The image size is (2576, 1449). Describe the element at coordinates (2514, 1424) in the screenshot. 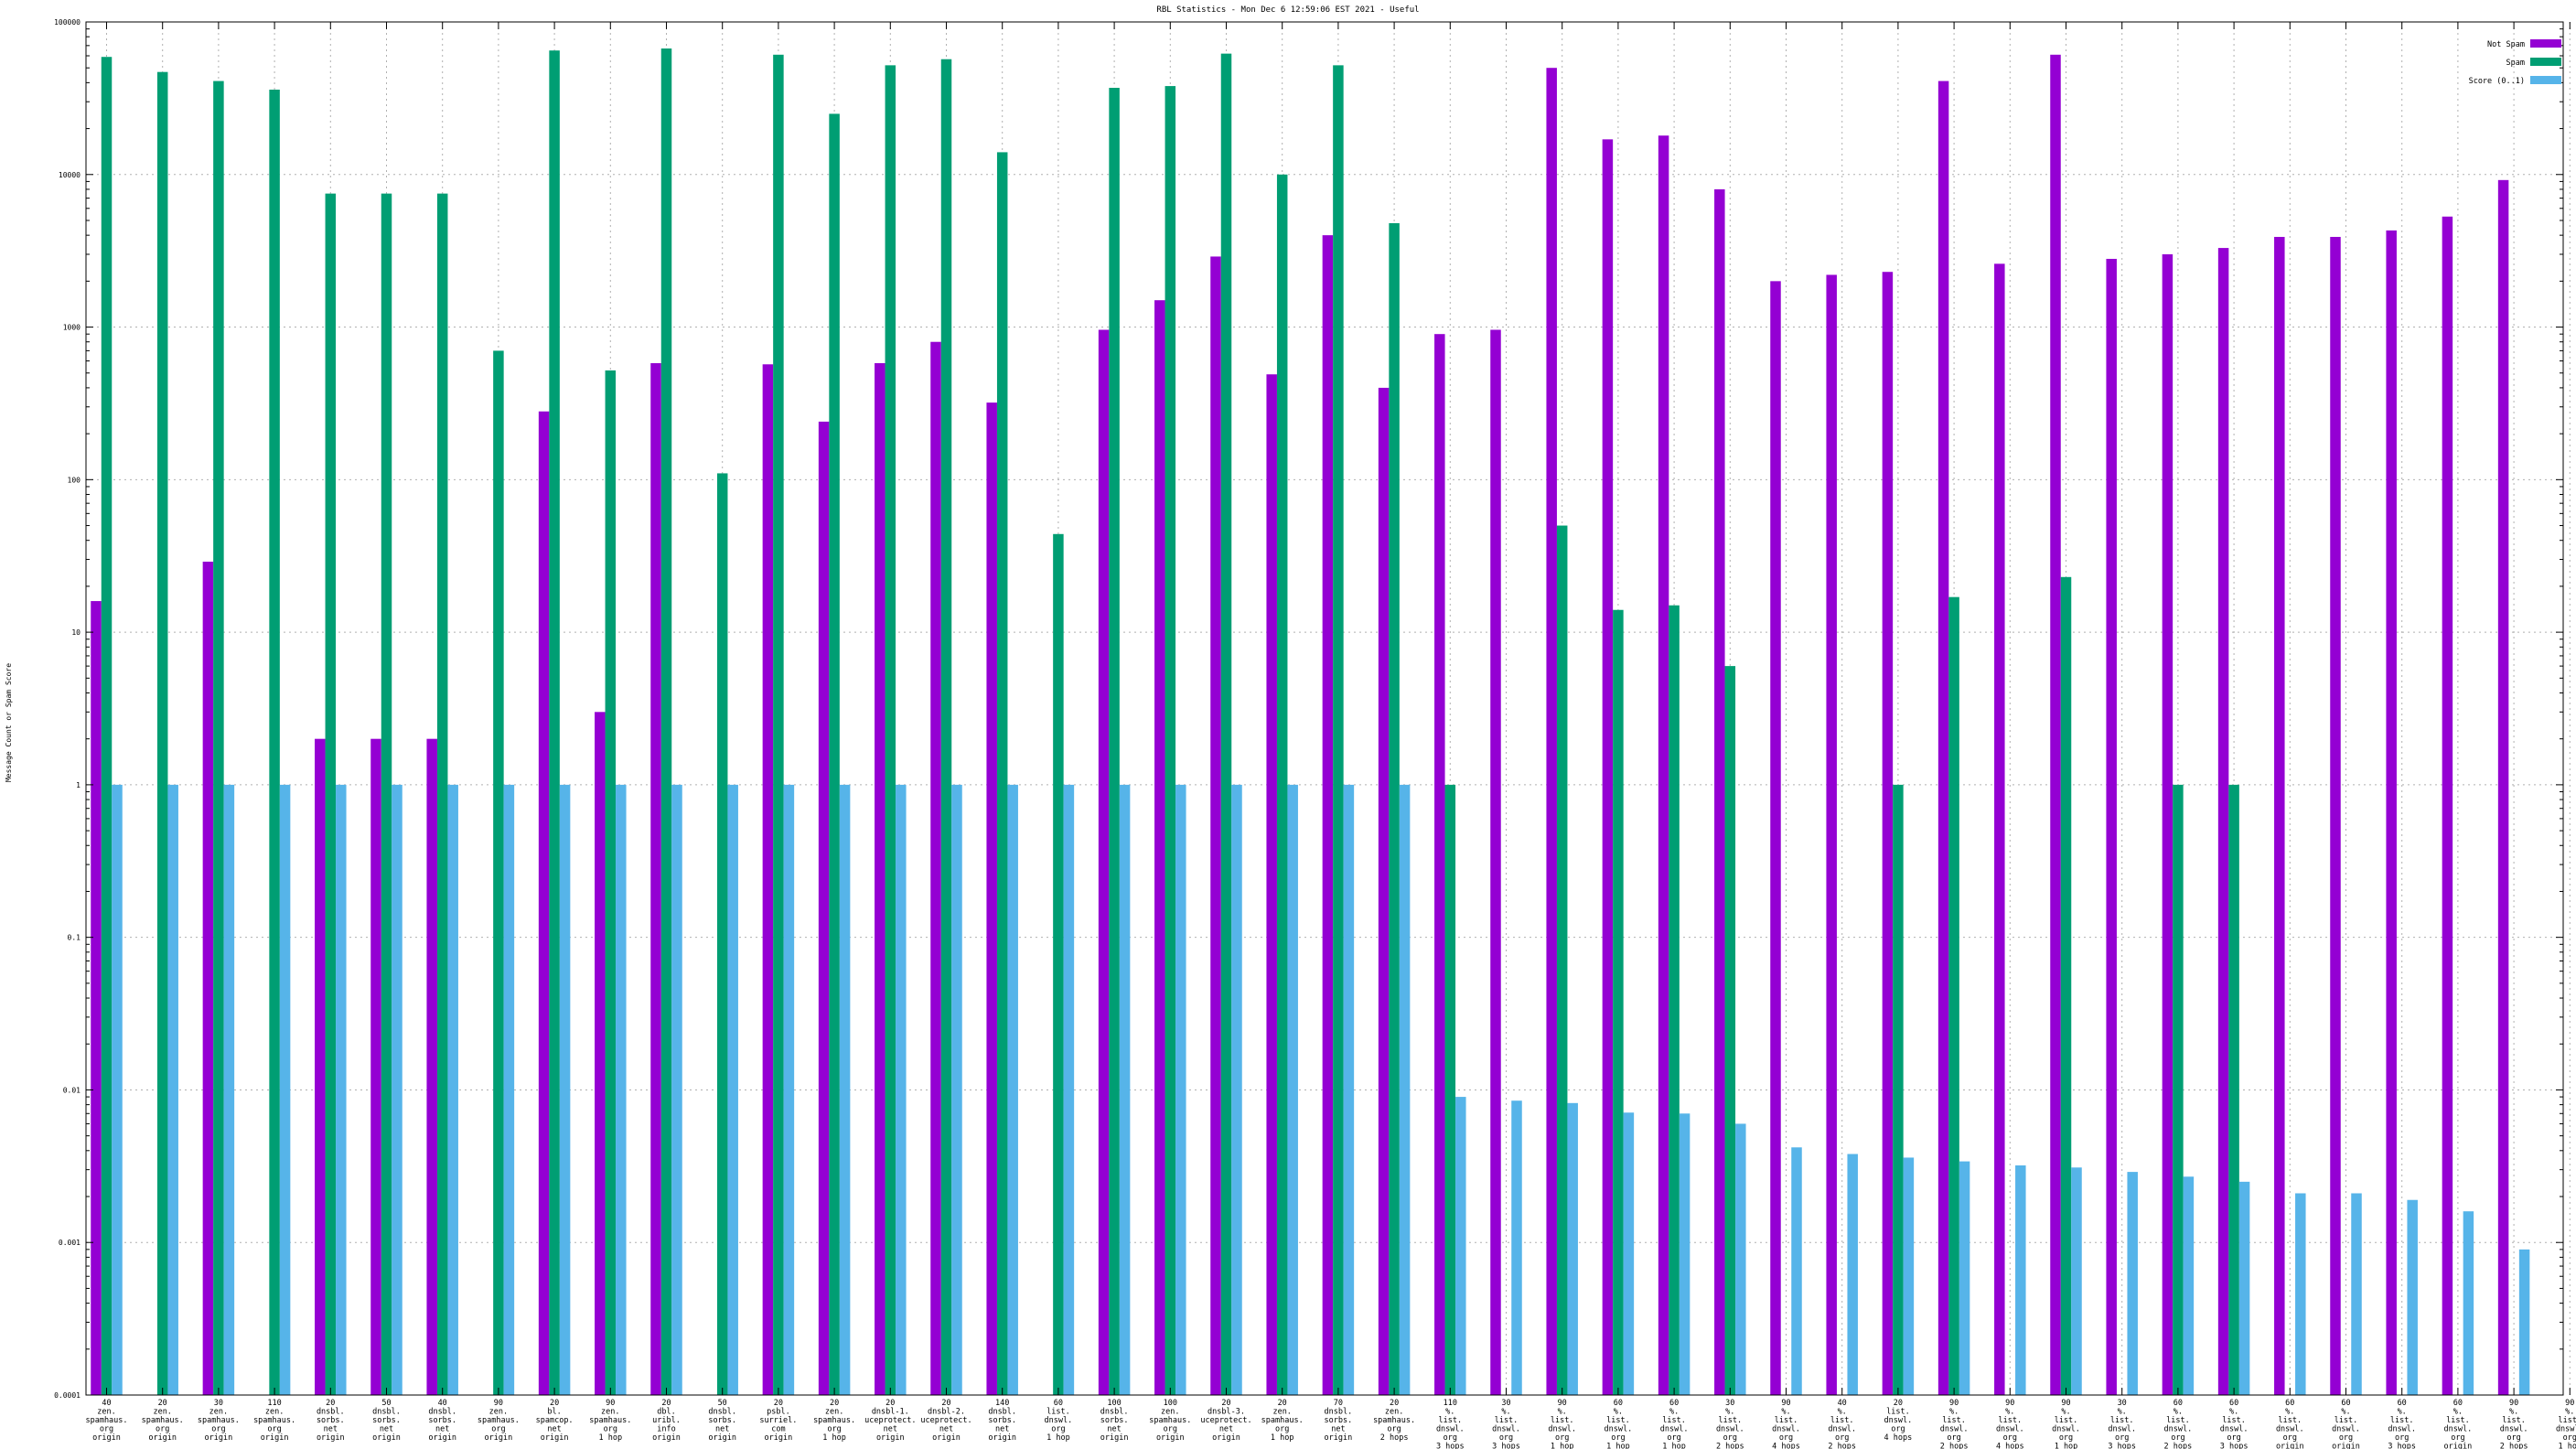

I see `x-category-label: 90%. list. dnswl. org 2 hops` at that location.